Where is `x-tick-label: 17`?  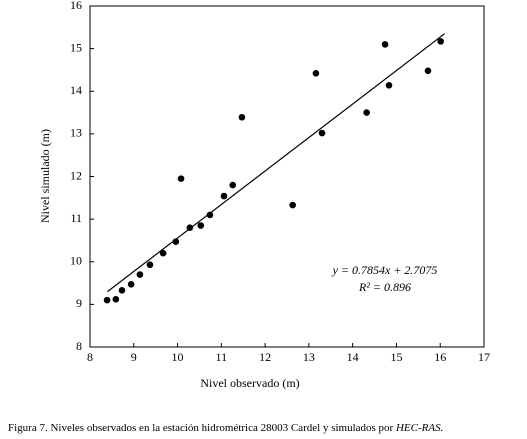 x-tick-label: 17 is located at coordinates (484, 357).